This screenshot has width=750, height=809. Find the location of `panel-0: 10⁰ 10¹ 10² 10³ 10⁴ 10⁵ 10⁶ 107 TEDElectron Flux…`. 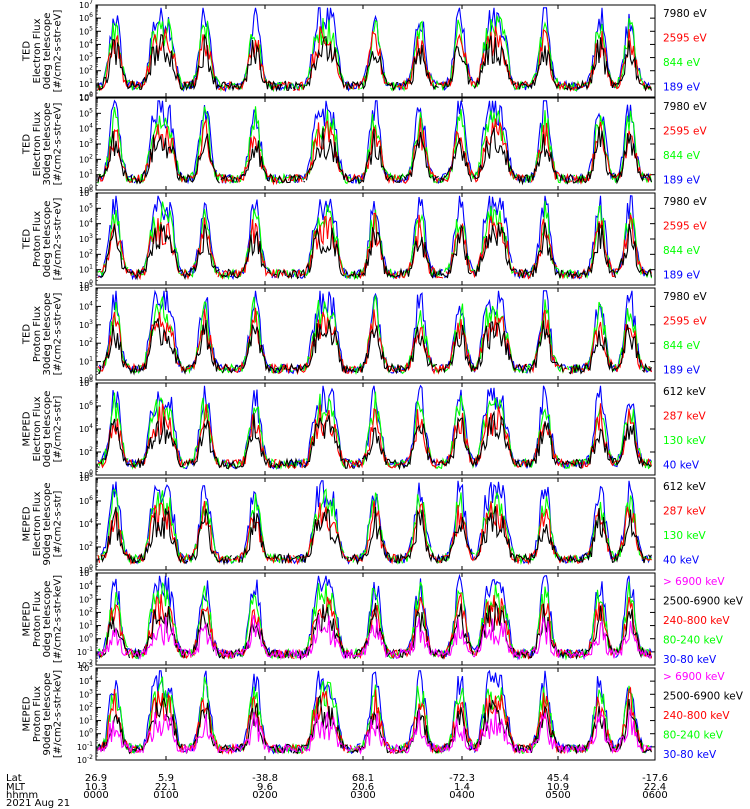

panel-0: 10⁰ 10¹ 10² 10³ 10⁴ 10⁵ 10⁶ 107 TEDElectron Flux… is located at coordinates (364, 51).